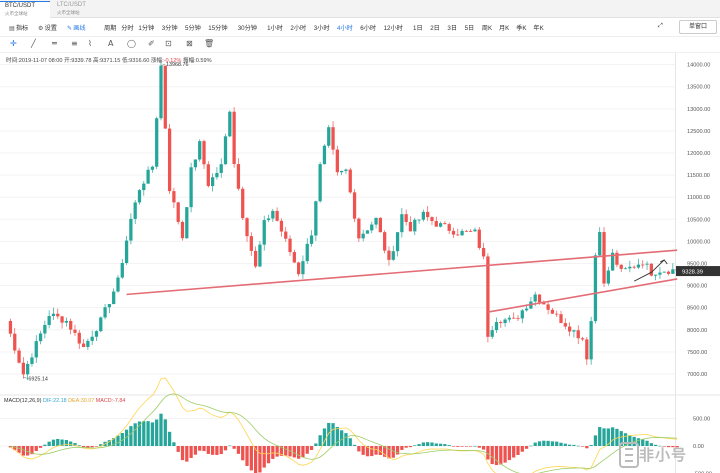 The width and height of the screenshot is (720, 473). What do you see at coordinates (469, 28) in the screenshot?
I see `interval-option: 5日` at bounding box center [469, 28].